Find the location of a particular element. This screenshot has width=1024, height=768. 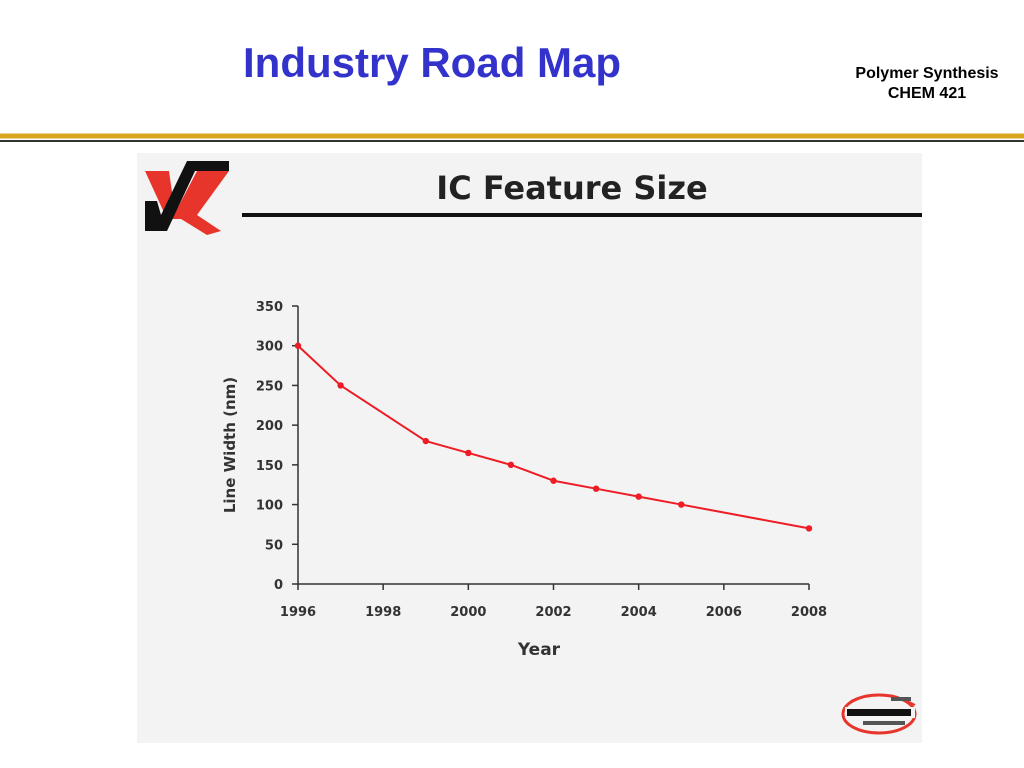

y-tick-label: 0 is located at coordinates (278, 585).